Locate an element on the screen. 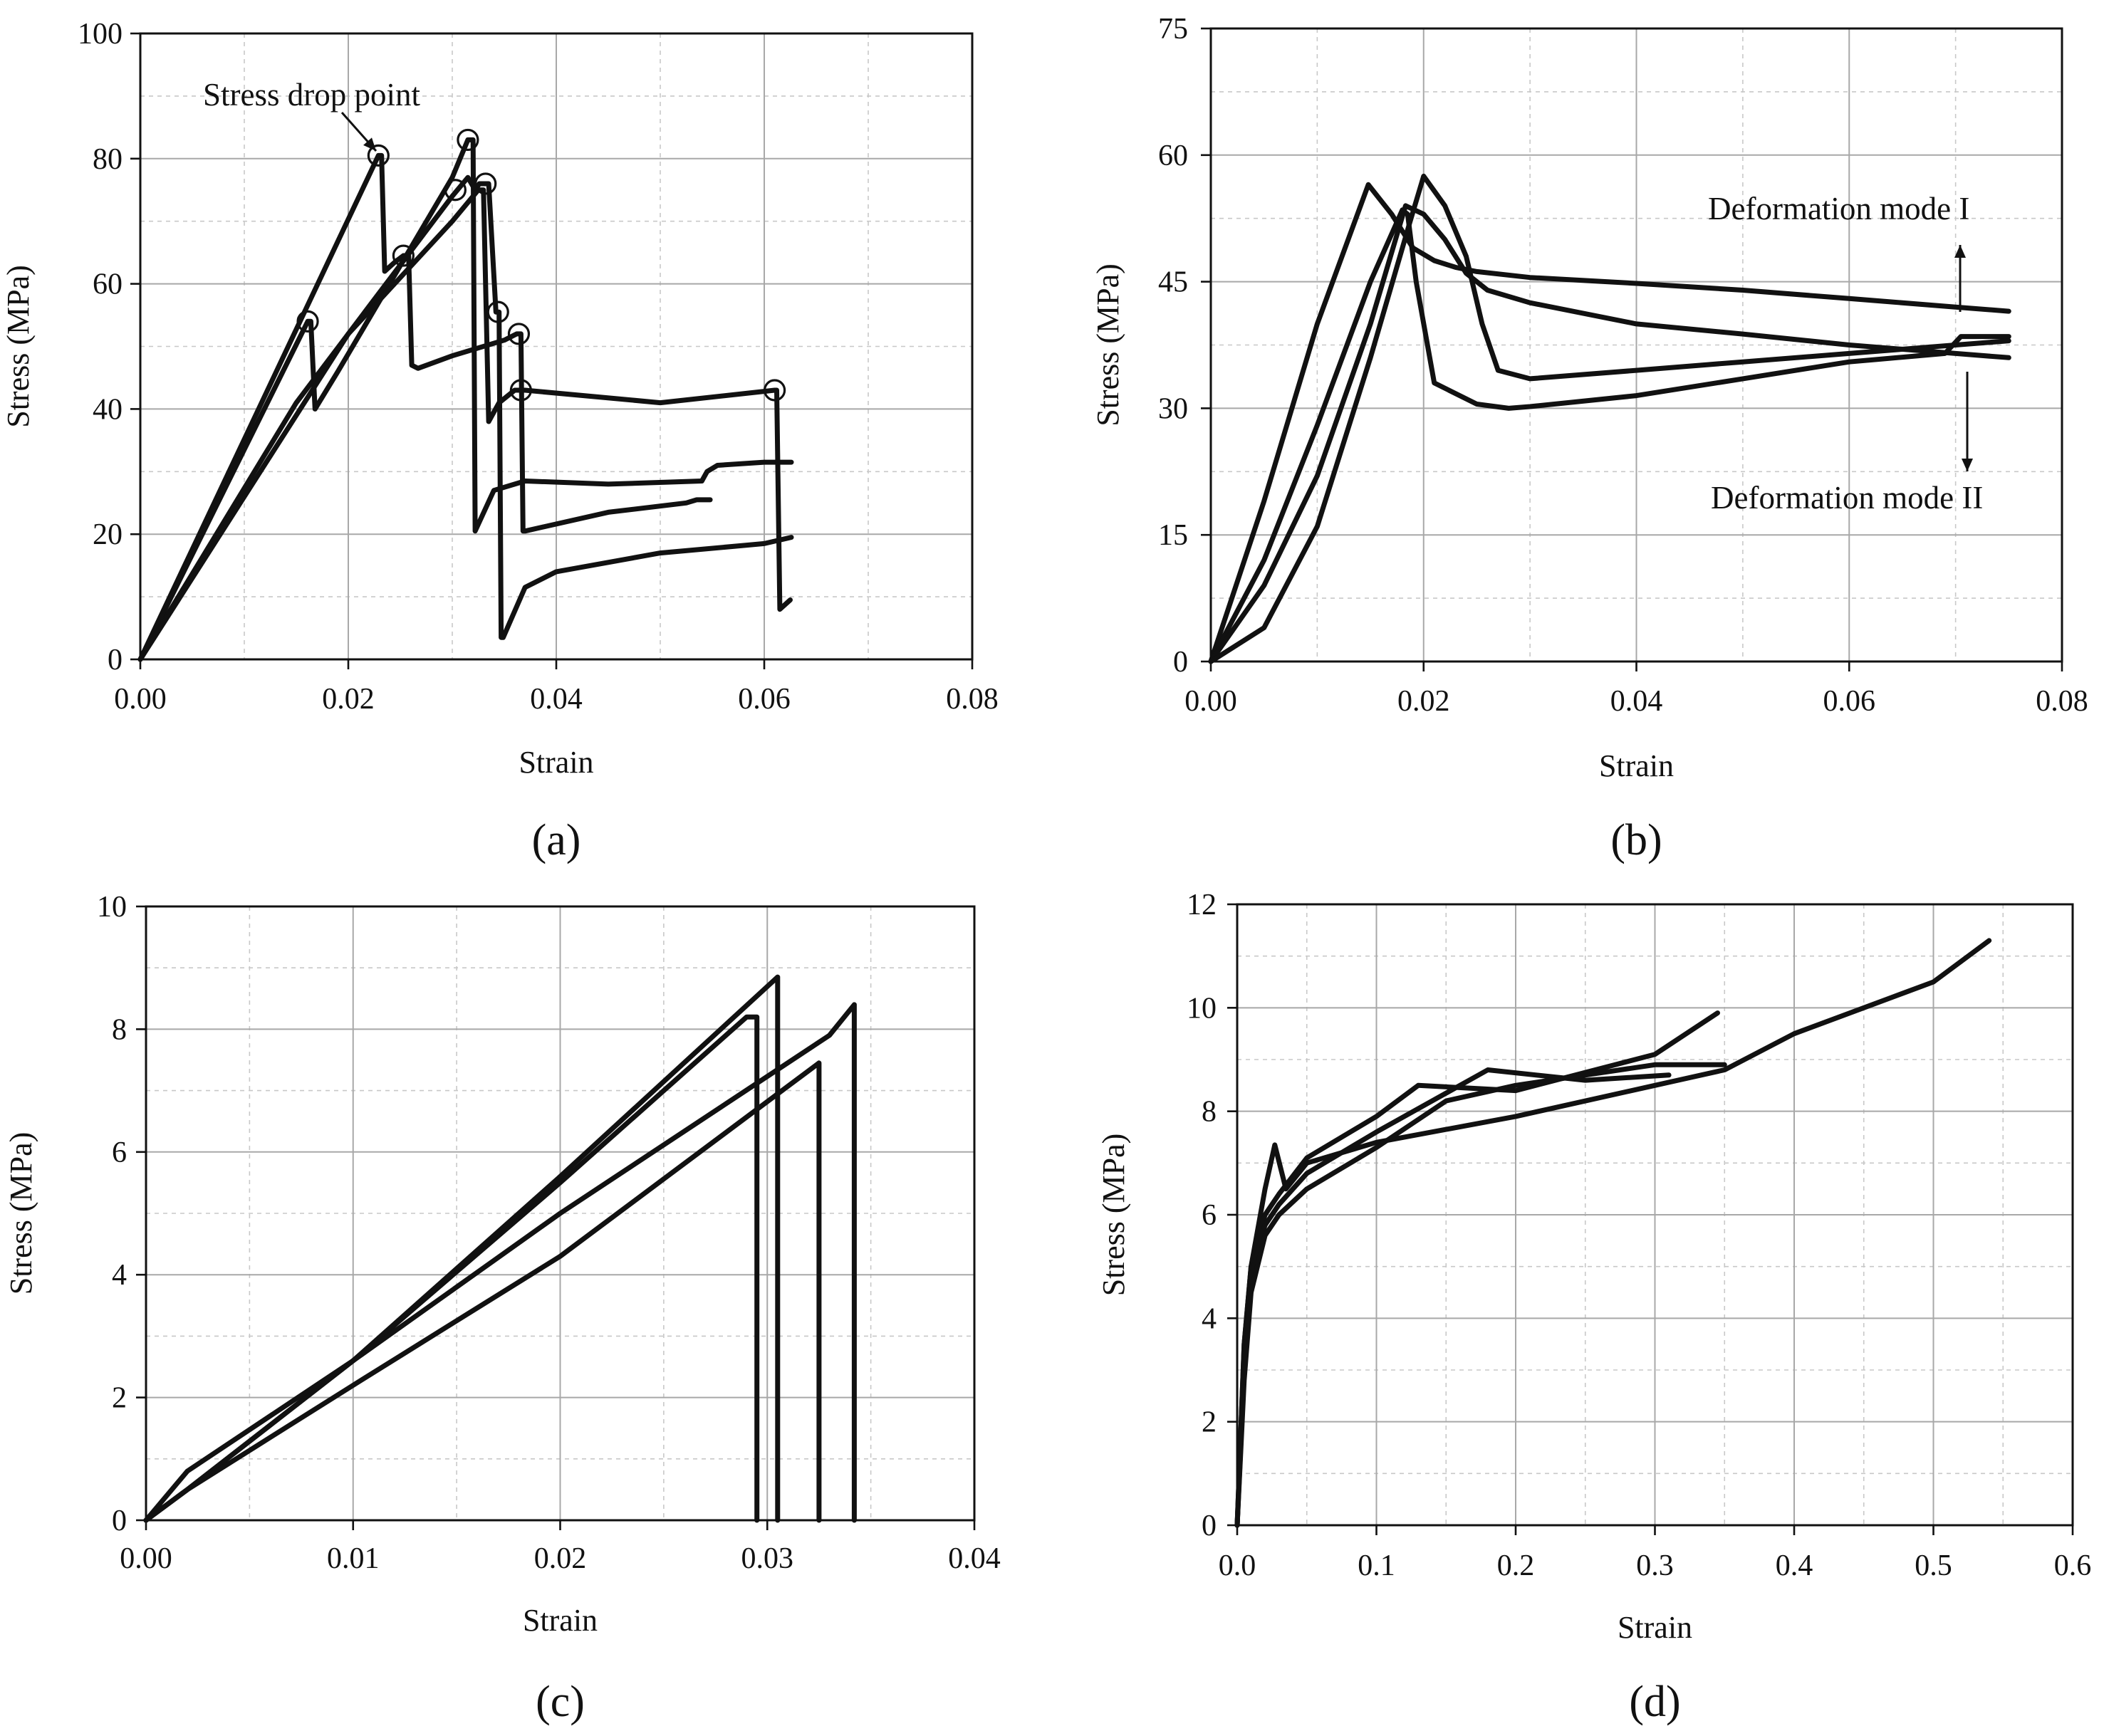 This screenshot has height=1736, width=2104. annotation-text: Stress drop point is located at coordinates (312, 95).